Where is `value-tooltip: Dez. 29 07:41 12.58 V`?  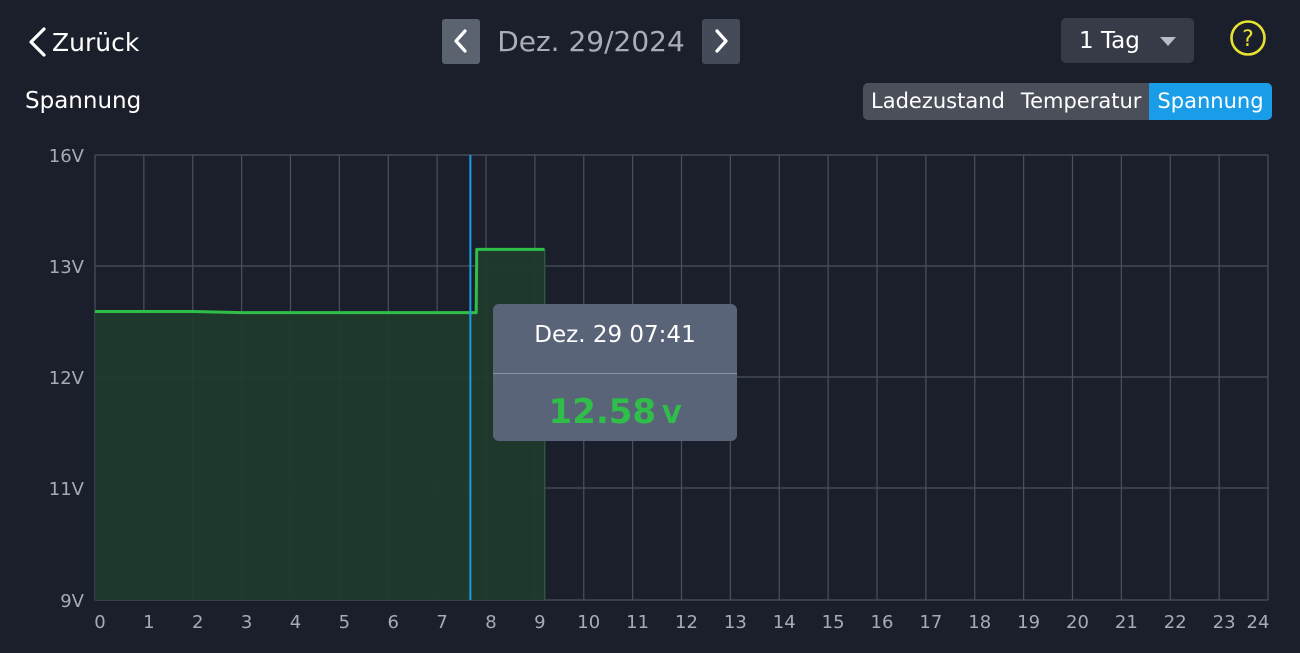
value-tooltip: Dez. 29 07:41 12.58 V is located at coordinates (615, 372).